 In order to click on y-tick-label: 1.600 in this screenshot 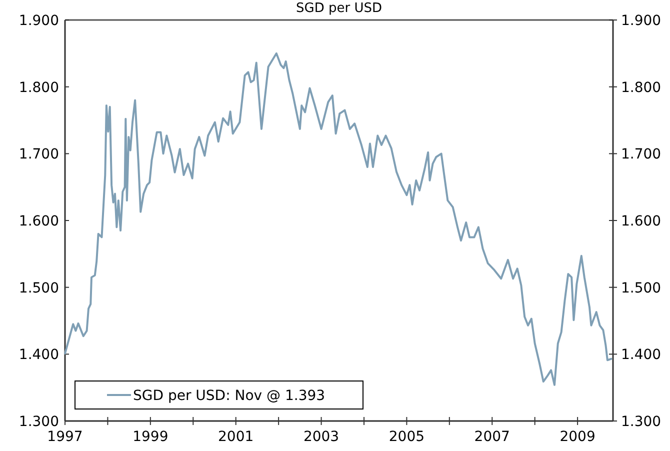, I will do `click(38, 222)`.